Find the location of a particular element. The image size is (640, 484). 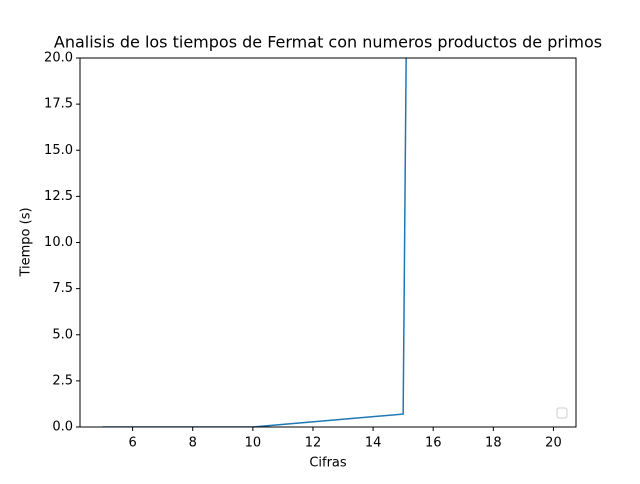

x-tick-label: 8 is located at coordinates (193, 443).